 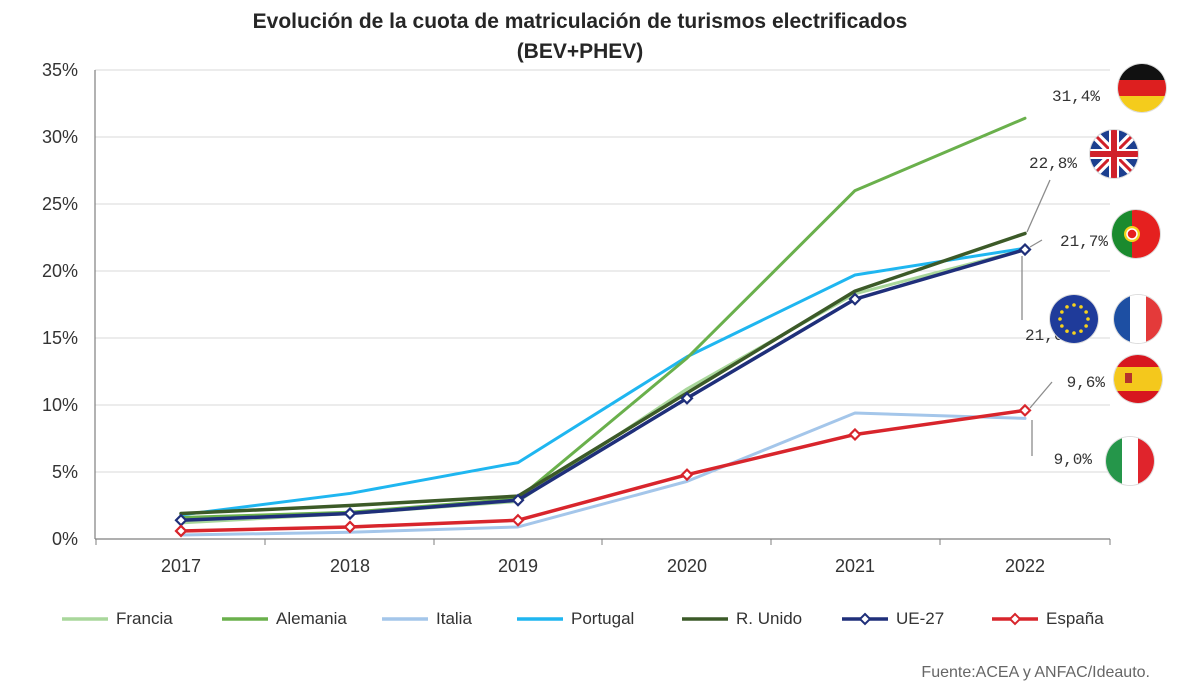 What do you see at coordinates (1142, 88) in the screenshot?
I see `germany-flag` at bounding box center [1142, 88].